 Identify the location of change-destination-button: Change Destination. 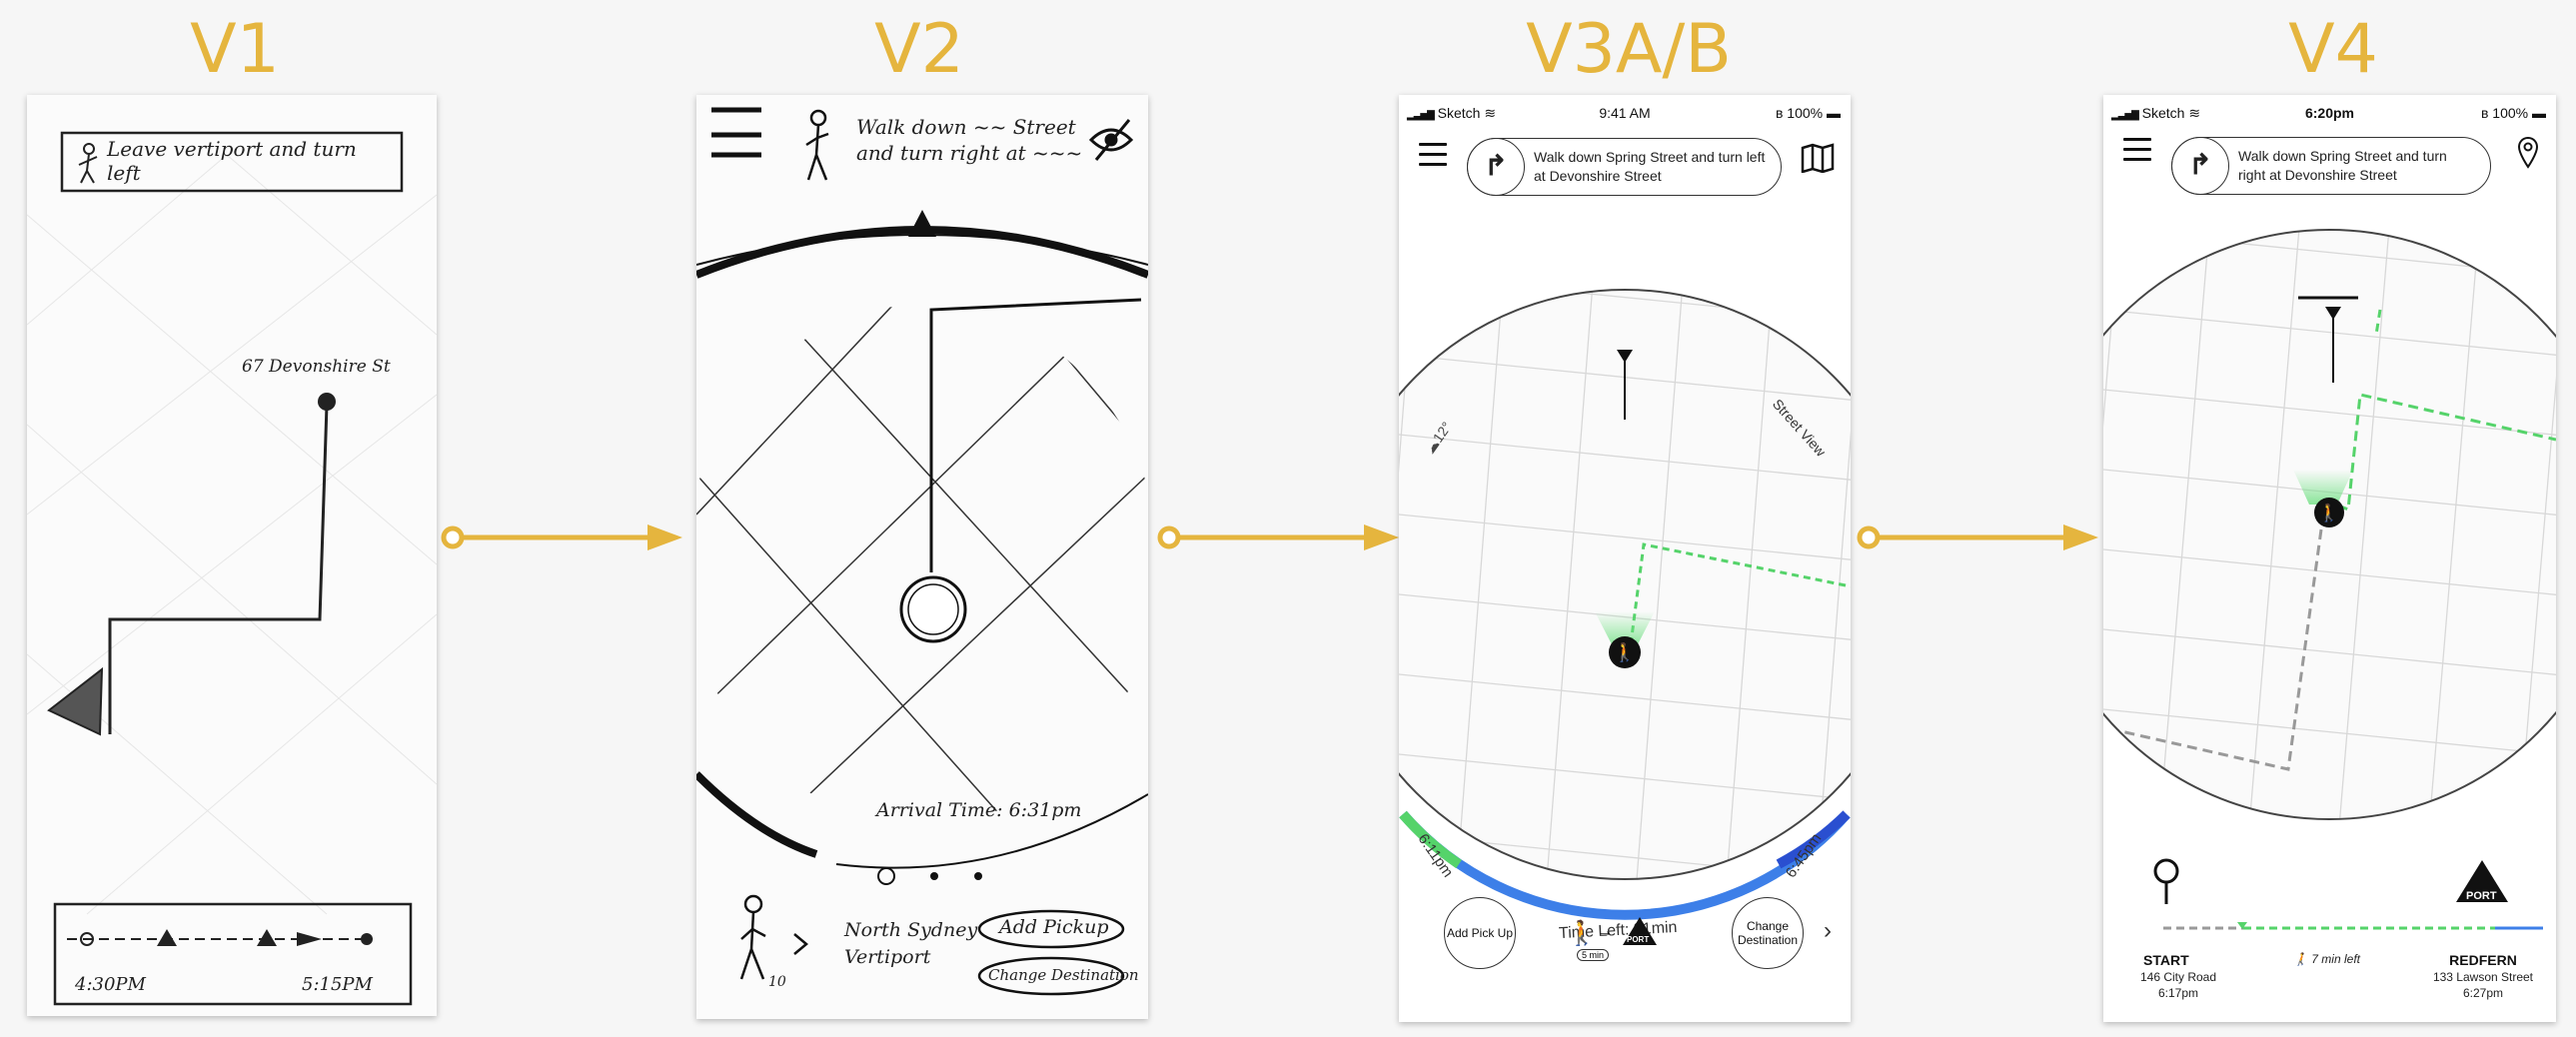
(1768, 933).